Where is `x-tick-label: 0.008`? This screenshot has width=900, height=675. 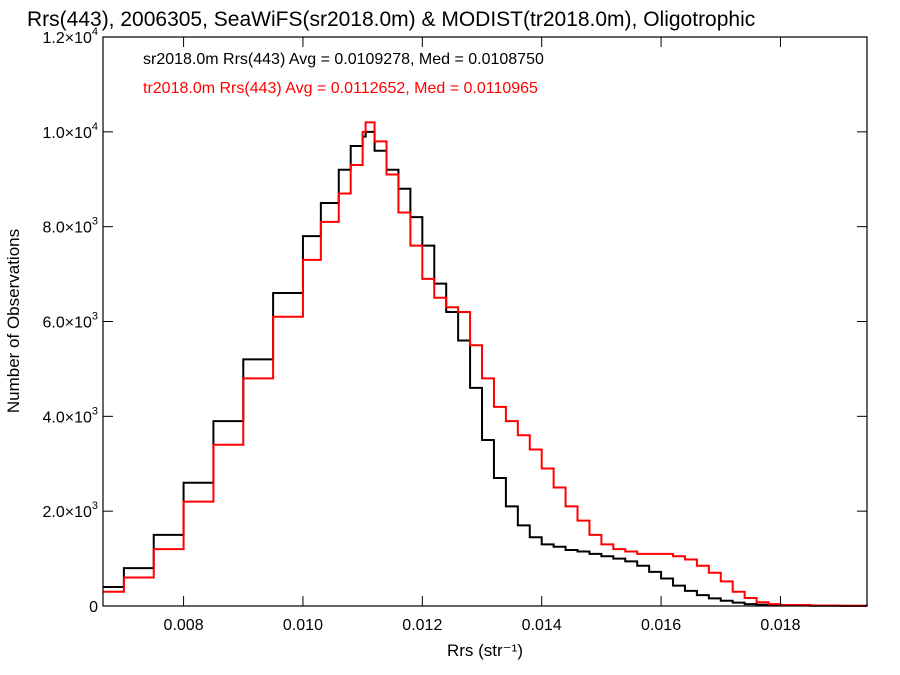
x-tick-label: 0.008 is located at coordinates (184, 625).